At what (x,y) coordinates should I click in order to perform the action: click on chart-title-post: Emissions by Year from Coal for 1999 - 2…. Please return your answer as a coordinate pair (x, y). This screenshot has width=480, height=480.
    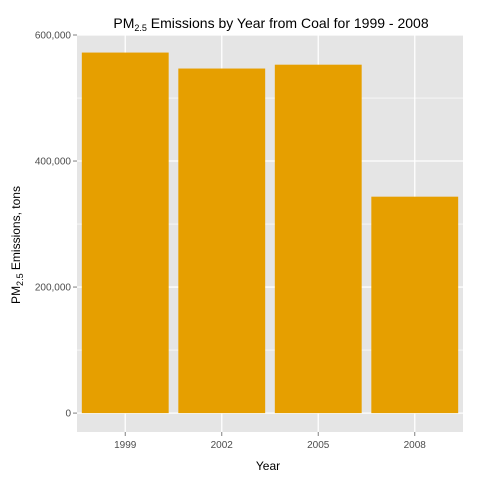
    Looking at the image, I should click on (288, 23).